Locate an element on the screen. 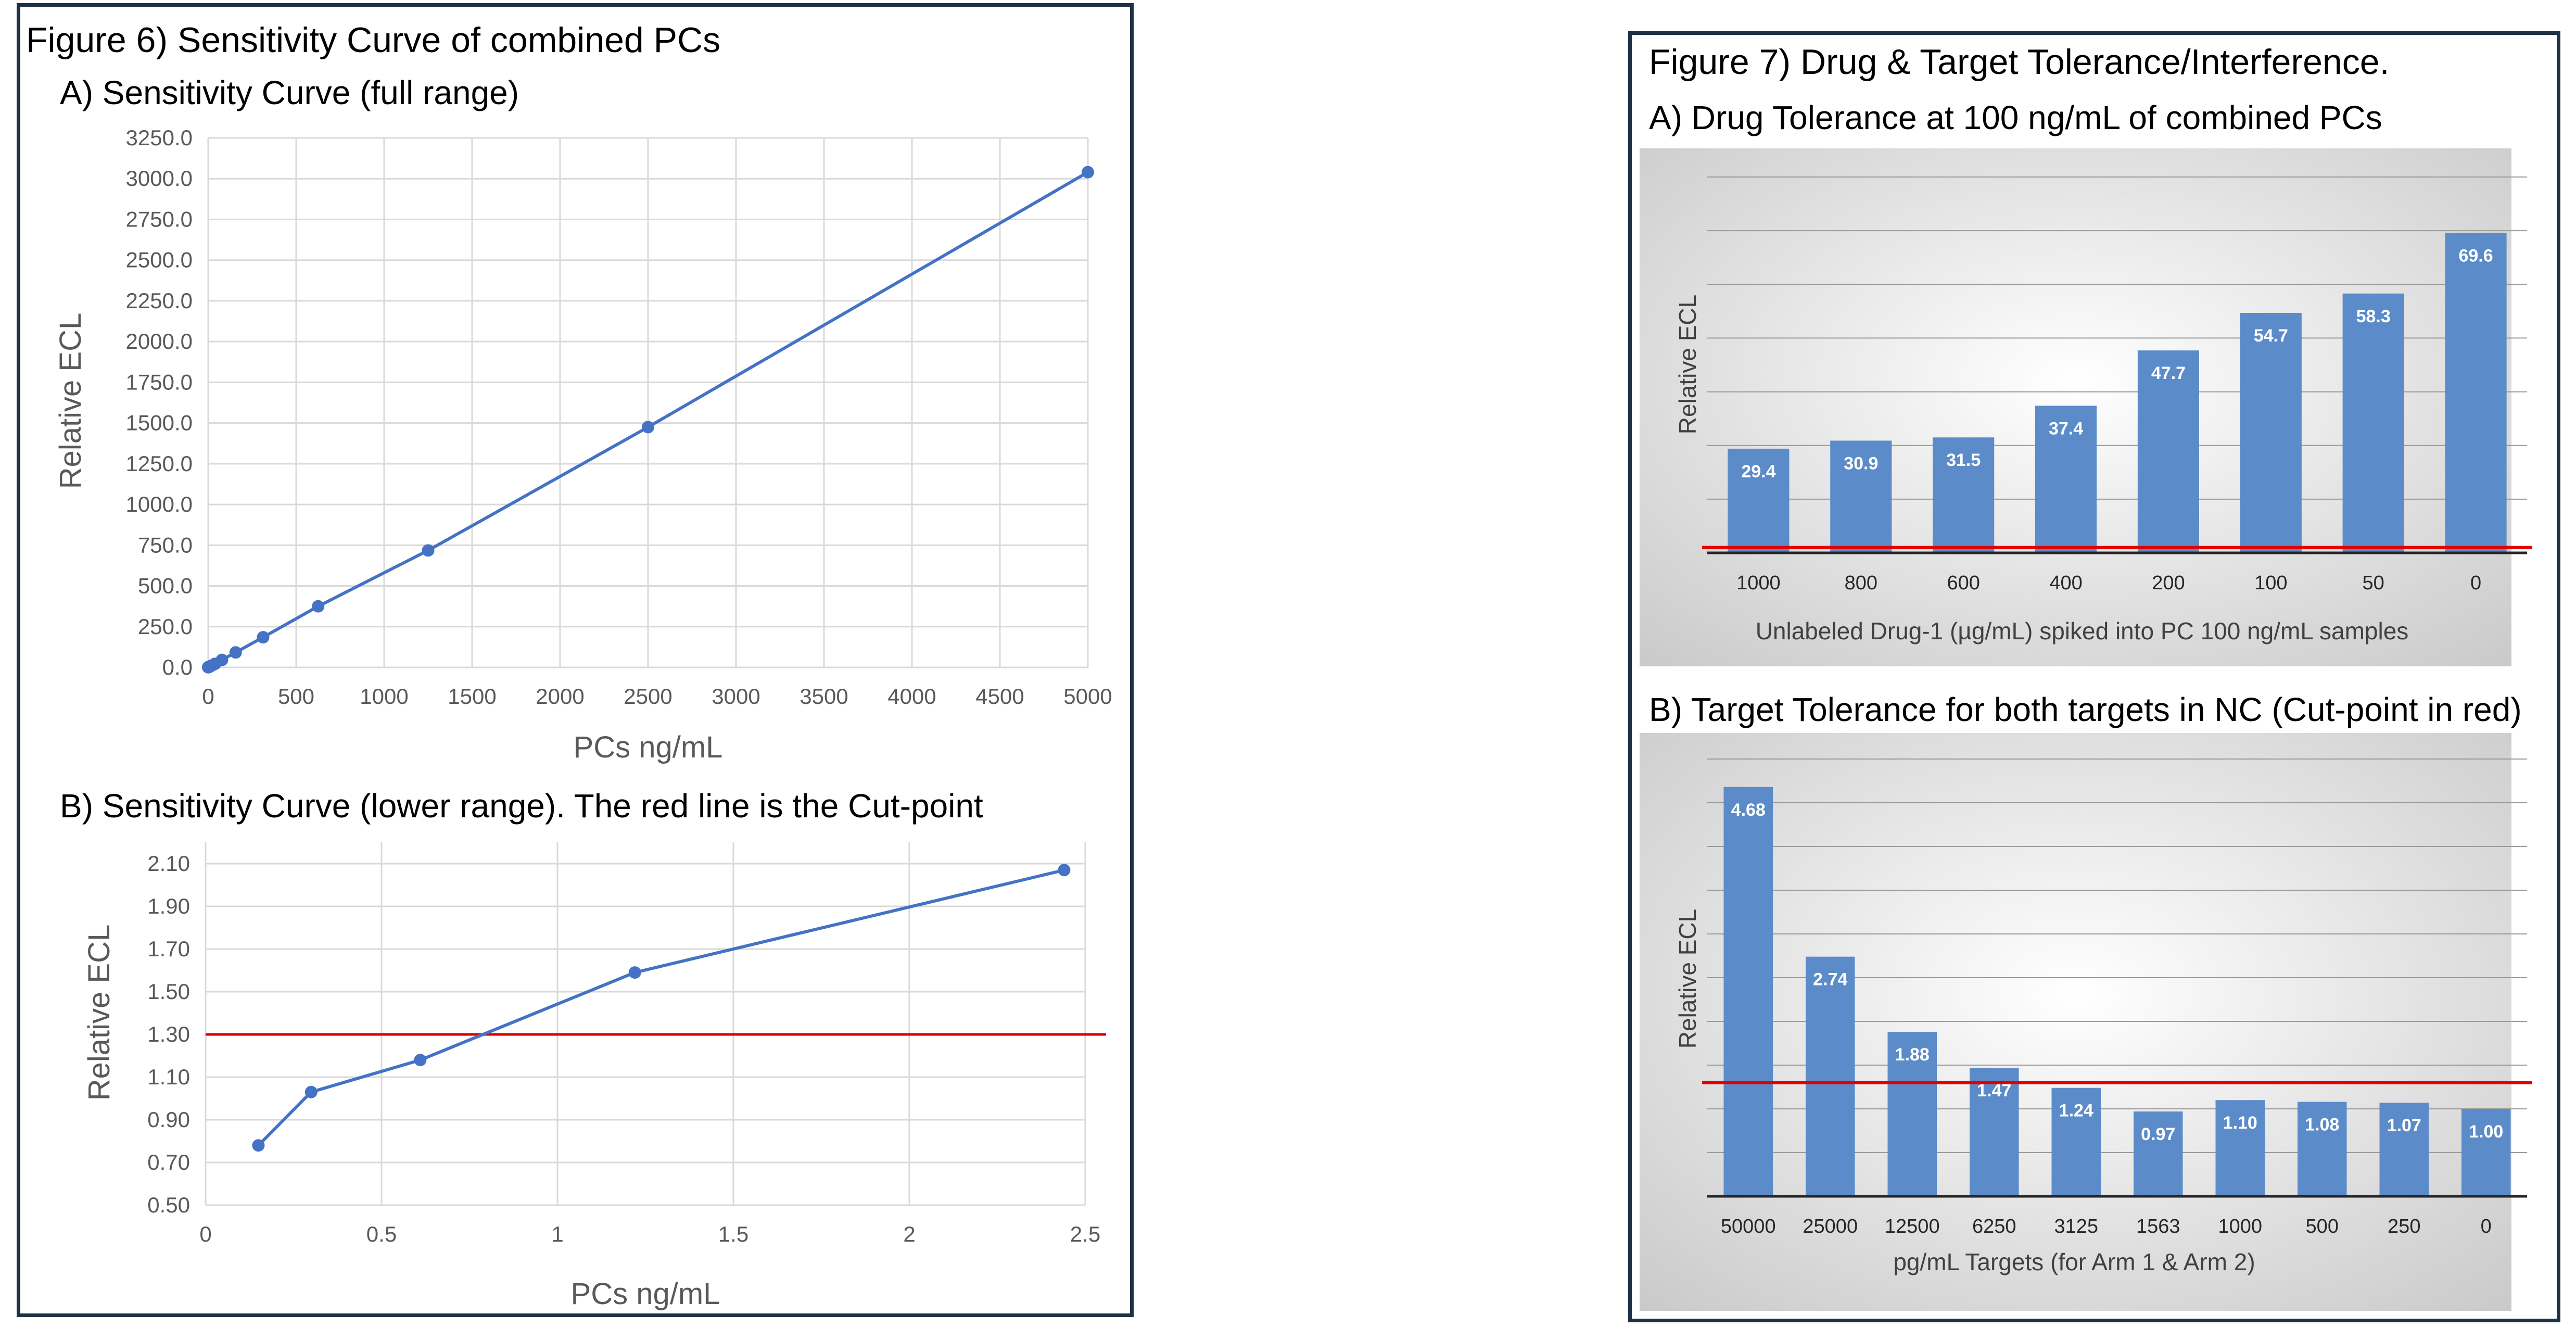 This screenshot has height=1340, width=2576. chart-7a-data-label: 69.6 is located at coordinates (2475, 256).